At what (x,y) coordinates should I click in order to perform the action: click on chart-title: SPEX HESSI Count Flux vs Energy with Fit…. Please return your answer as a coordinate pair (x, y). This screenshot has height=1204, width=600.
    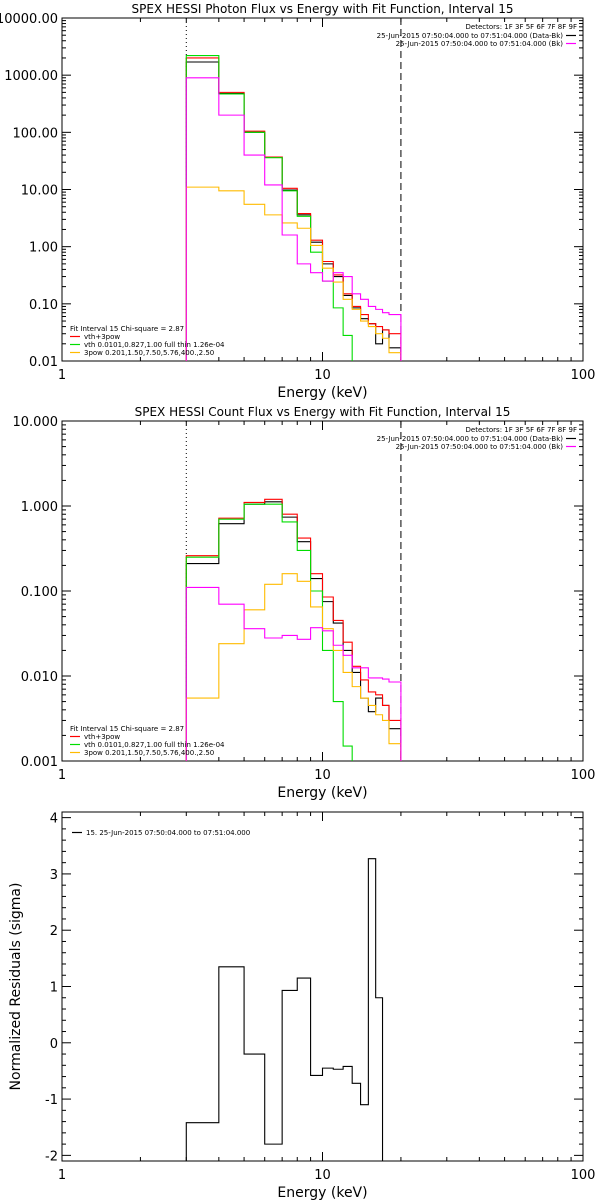
    Looking at the image, I should click on (323, 412).